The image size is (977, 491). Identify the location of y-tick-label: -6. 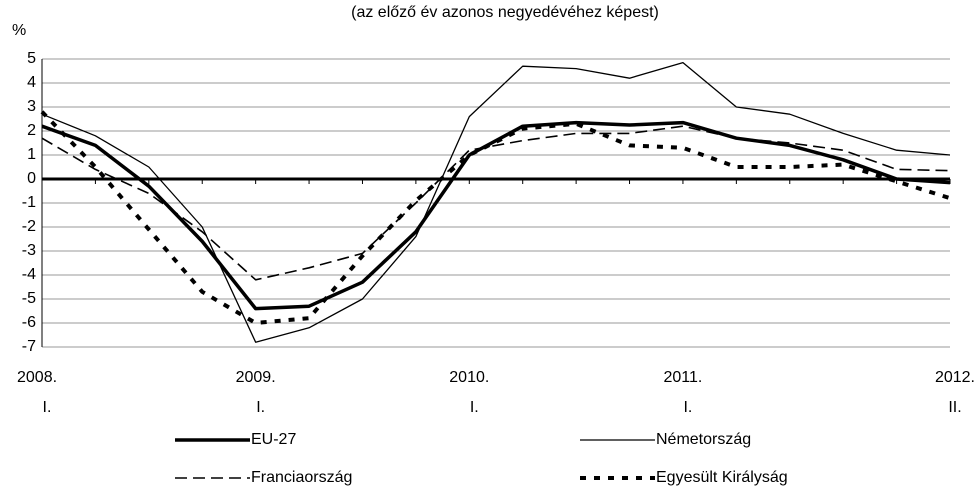
(29, 322).